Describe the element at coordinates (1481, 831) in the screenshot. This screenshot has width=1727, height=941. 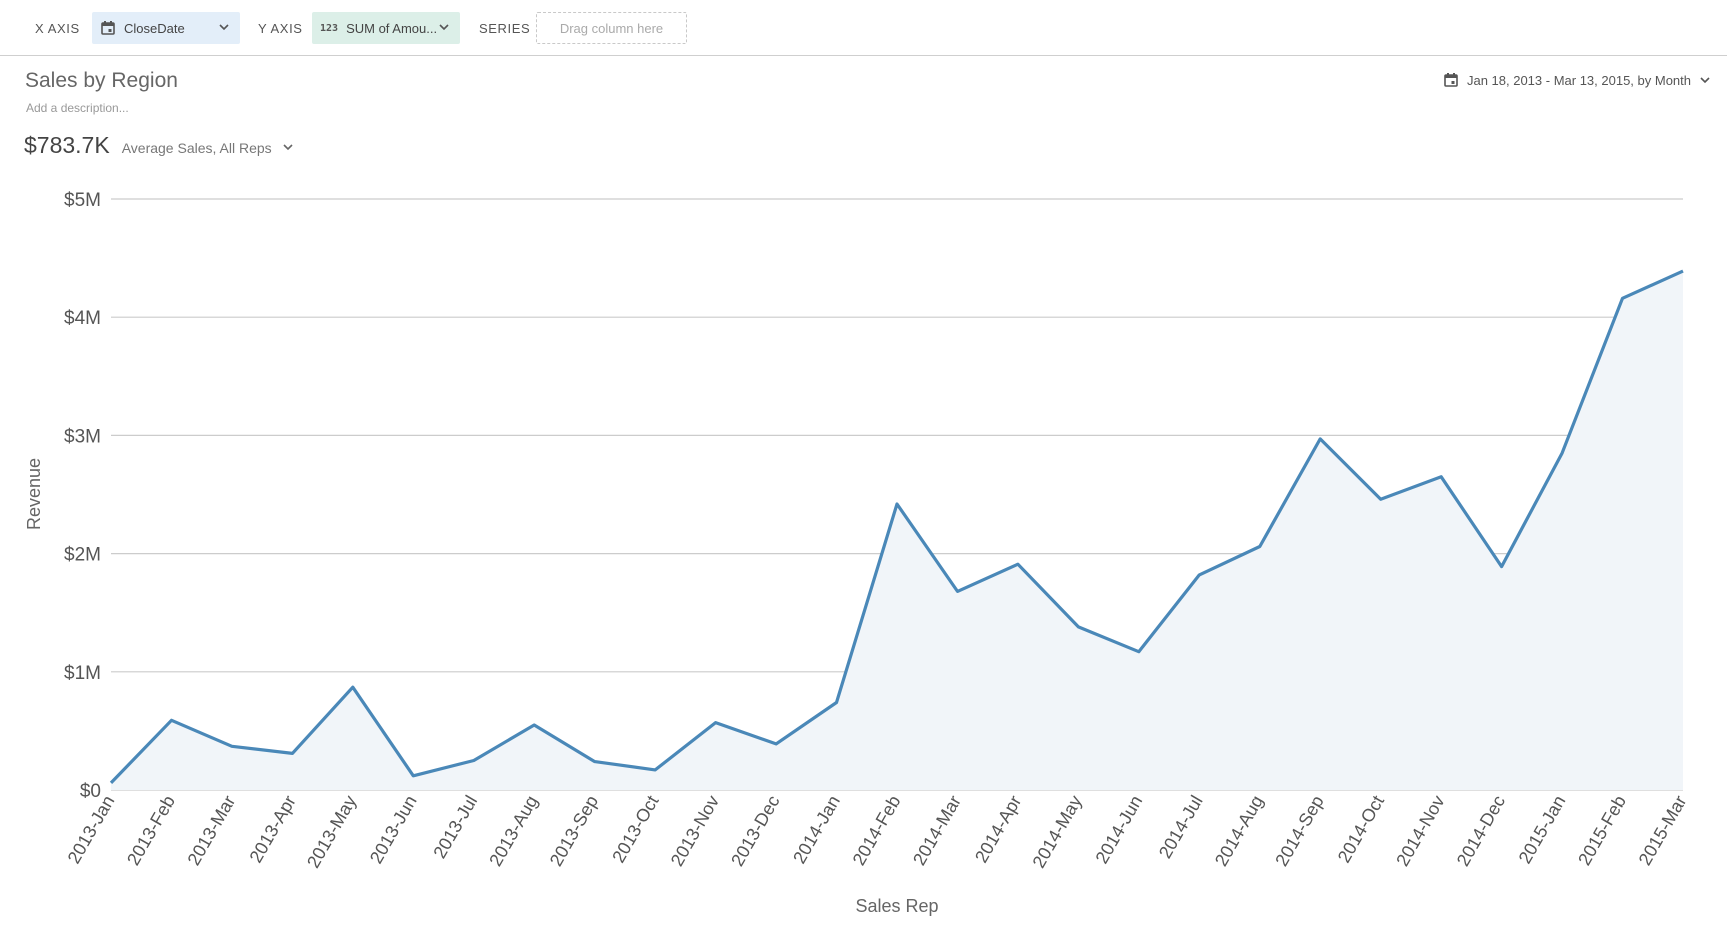
I see `x-tick-label: 2014-Dec` at that location.